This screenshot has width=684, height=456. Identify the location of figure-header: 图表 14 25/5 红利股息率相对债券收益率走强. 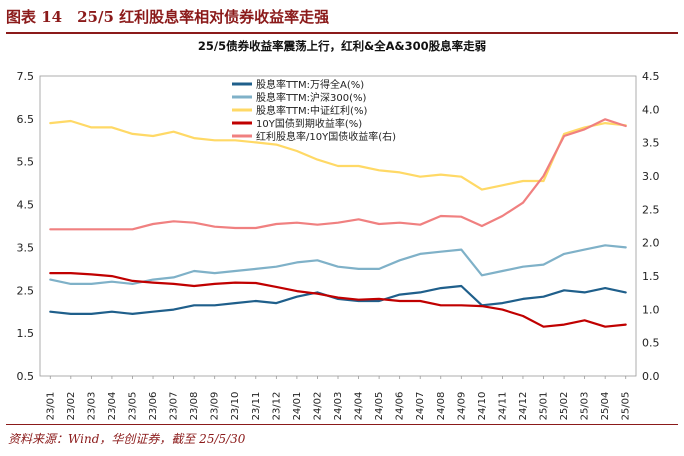
(168, 17).